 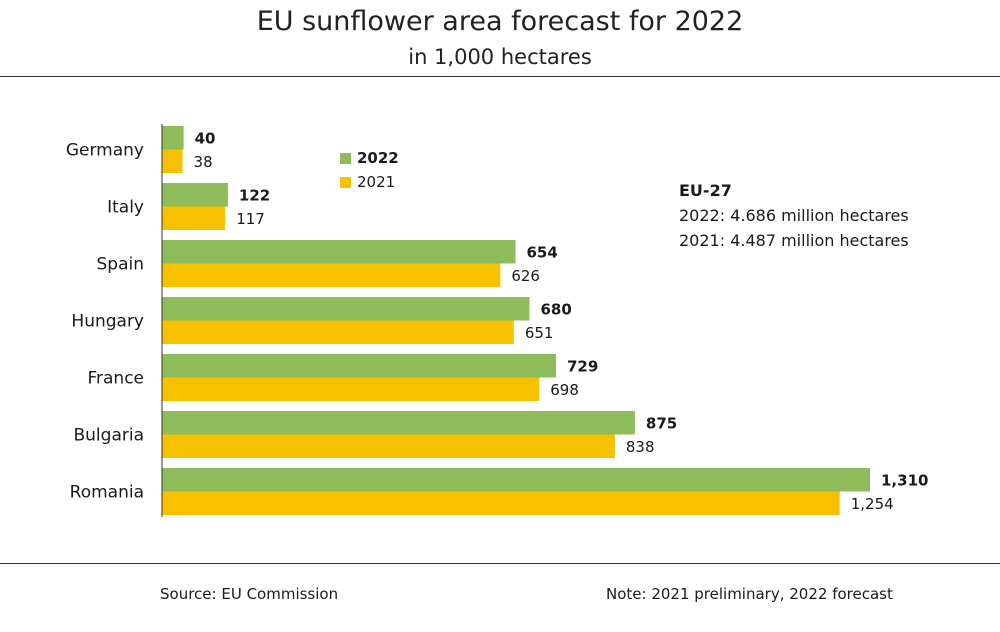 I want to click on footnote: Note: 2021 preliminary, 2022 forecast, so click(x=749, y=594).